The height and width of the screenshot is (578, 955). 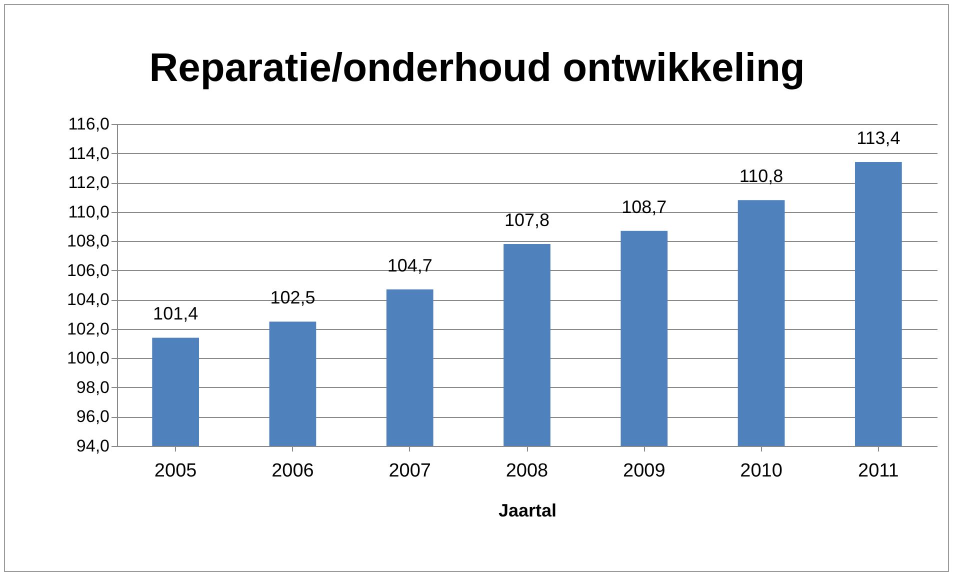 What do you see at coordinates (477, 68) in the screenshot?
I see `chart-title: Reparatie/onderhoud ontwikkeling` at bounding box center [477, 68].